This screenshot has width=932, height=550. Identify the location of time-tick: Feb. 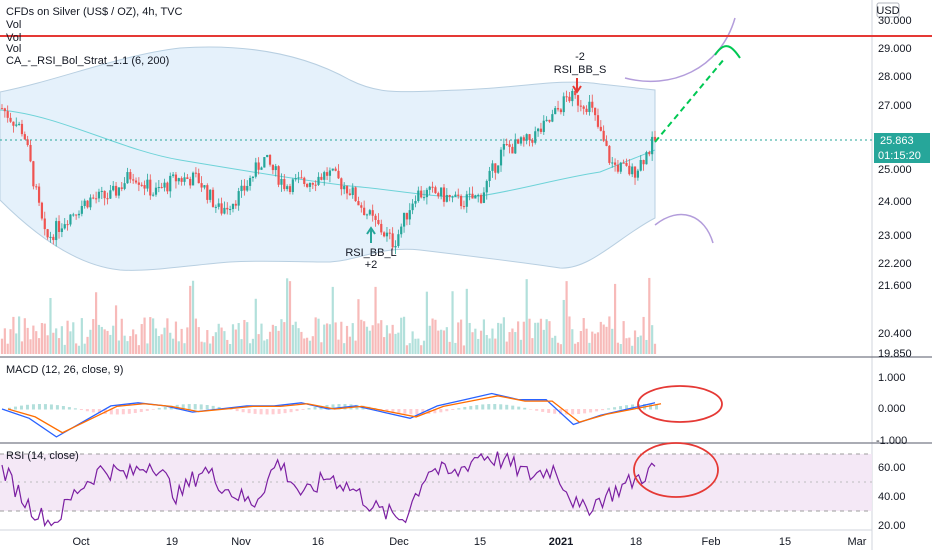
(711, 542).